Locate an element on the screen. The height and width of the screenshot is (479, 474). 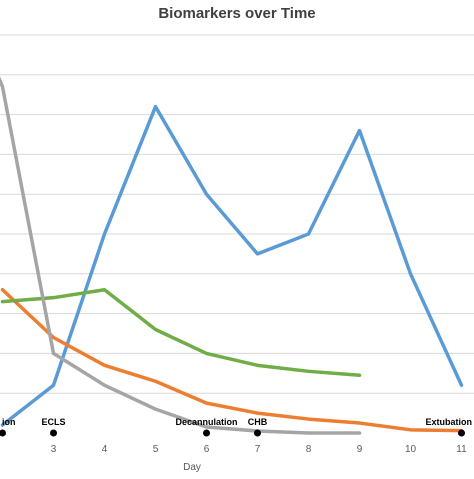
event-label: ion is located at coordinates (9, 422).